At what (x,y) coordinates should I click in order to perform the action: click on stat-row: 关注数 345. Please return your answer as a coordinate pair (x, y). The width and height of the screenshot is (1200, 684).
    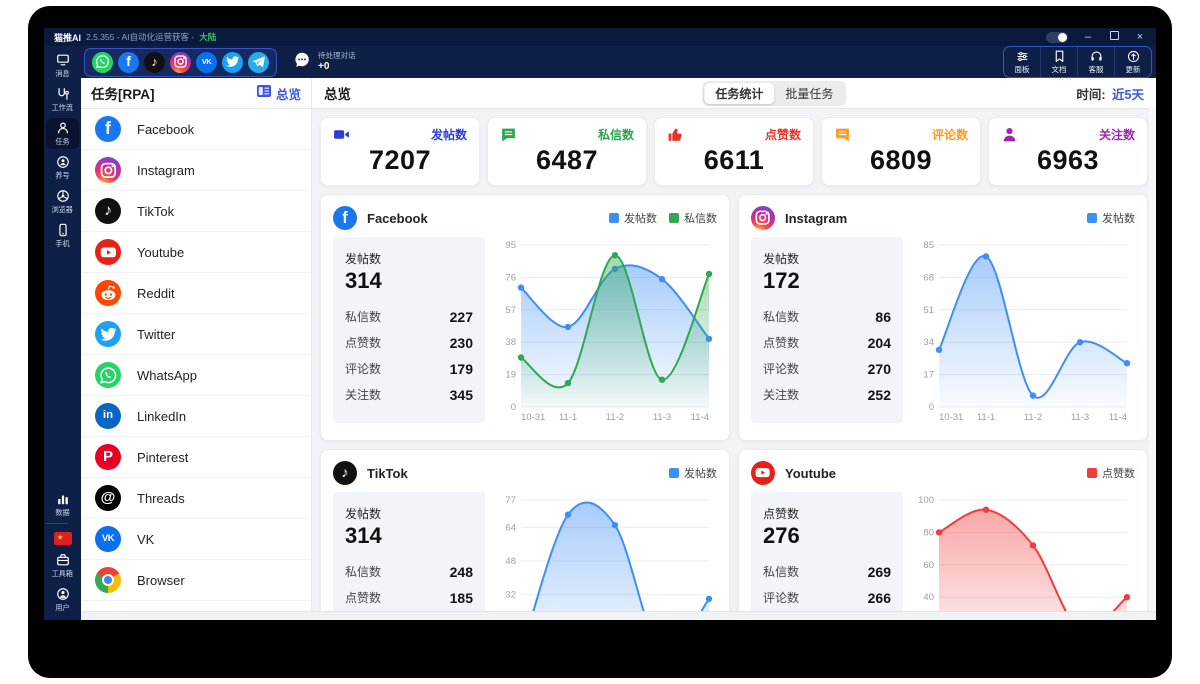
    Looking at the image, I should click on (409, 394).